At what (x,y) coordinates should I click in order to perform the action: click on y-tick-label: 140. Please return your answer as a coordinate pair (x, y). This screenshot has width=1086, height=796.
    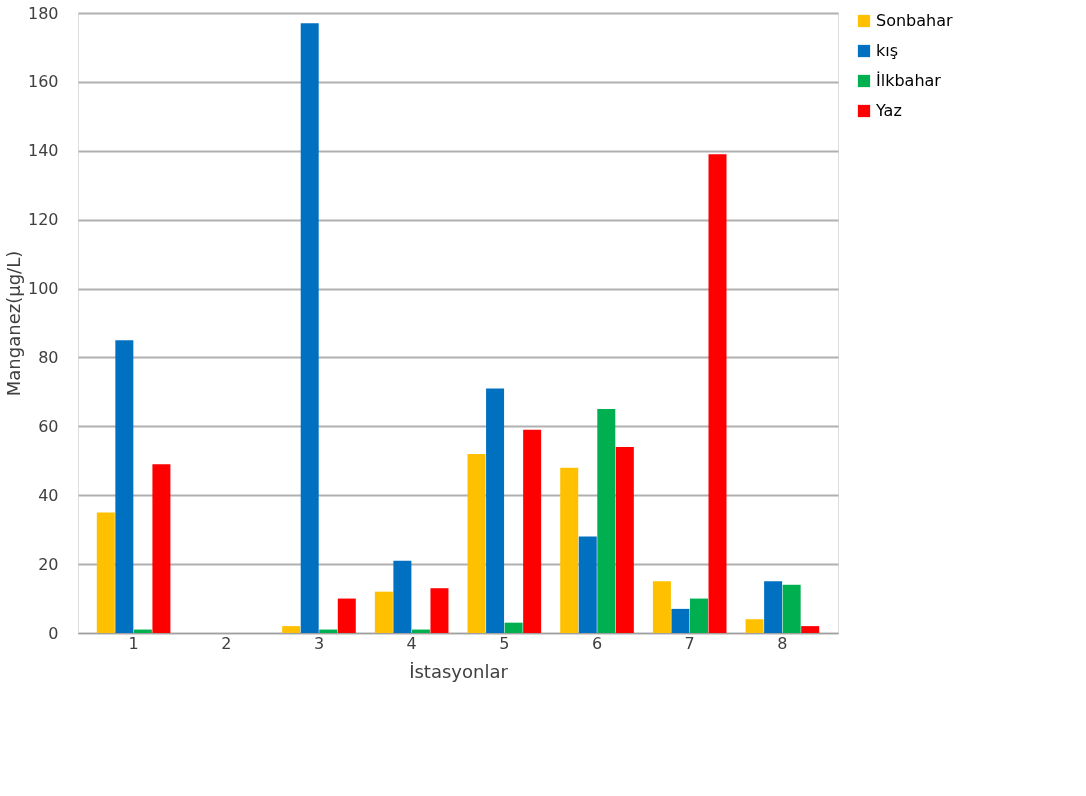
    Looking at the image, I should click on (43, 151).